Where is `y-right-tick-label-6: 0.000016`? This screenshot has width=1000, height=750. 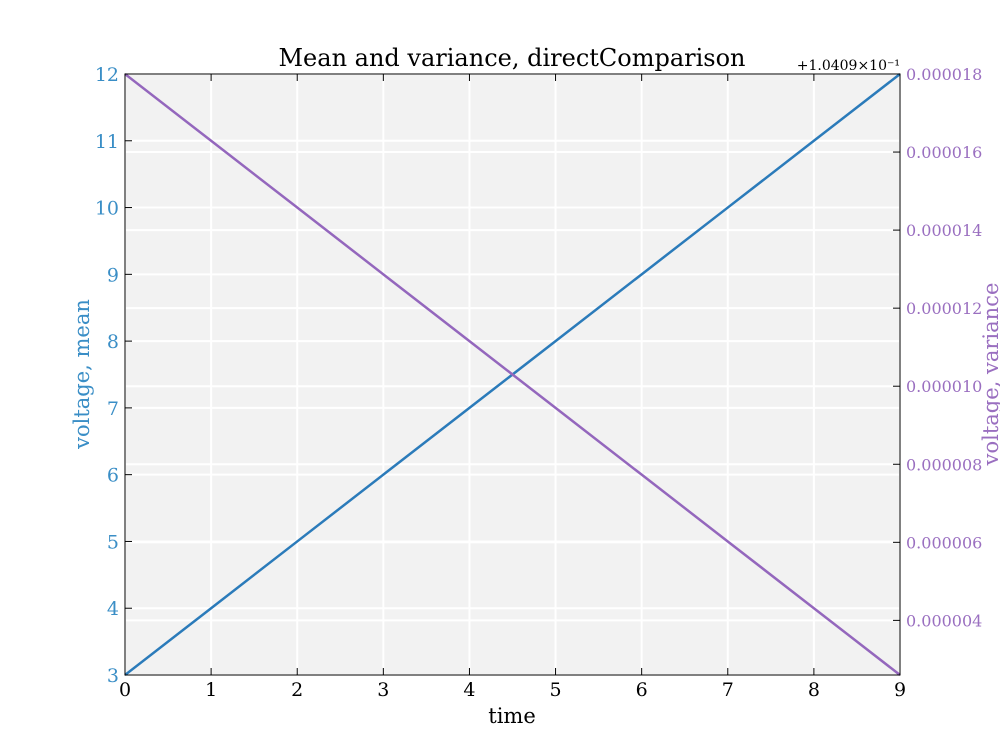
y-right-tick-label-6: 0.000016 is located at coordinates (944, 152).